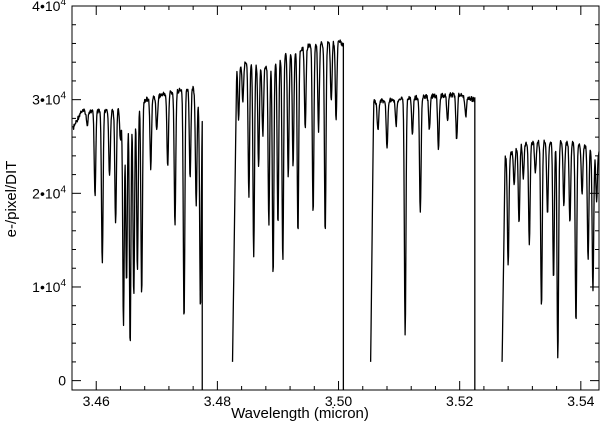  What do you see at coordinates (49, 7) in the screenshot?
I see `y-tick-label: 4•104` at bounding box center [49, 7].